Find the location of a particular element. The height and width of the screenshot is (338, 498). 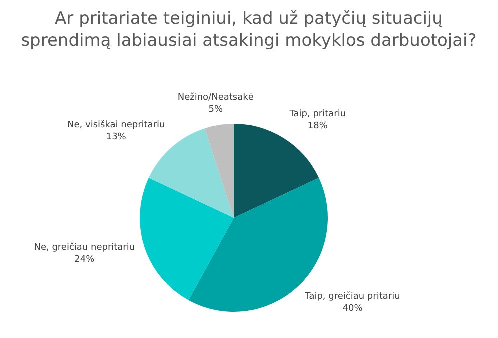

data-label: 13% is located at coordinates (116, 137).